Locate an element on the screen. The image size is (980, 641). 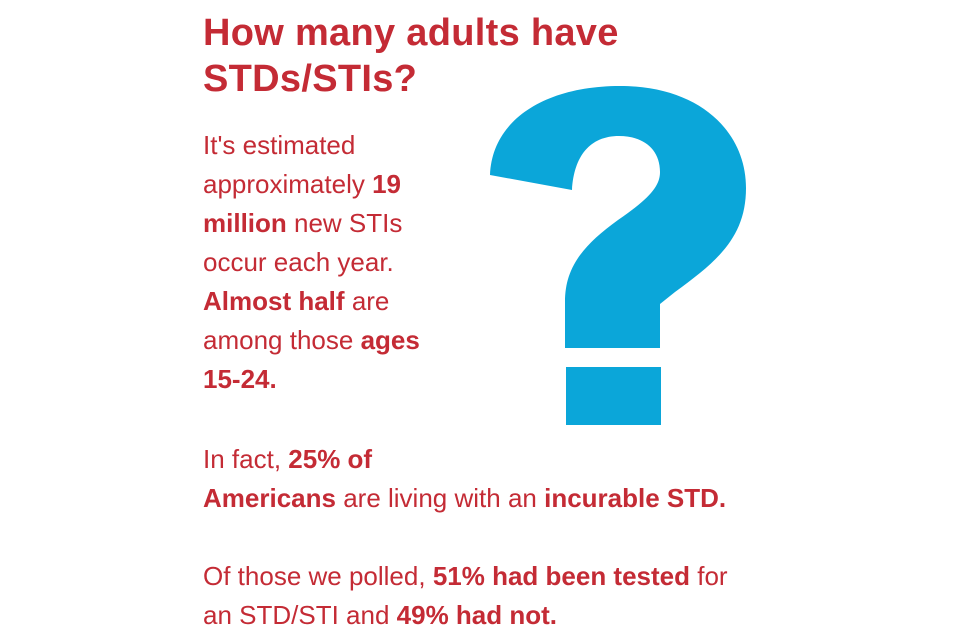
p1-text-3: new STIs is located at coordinates (348, 223).